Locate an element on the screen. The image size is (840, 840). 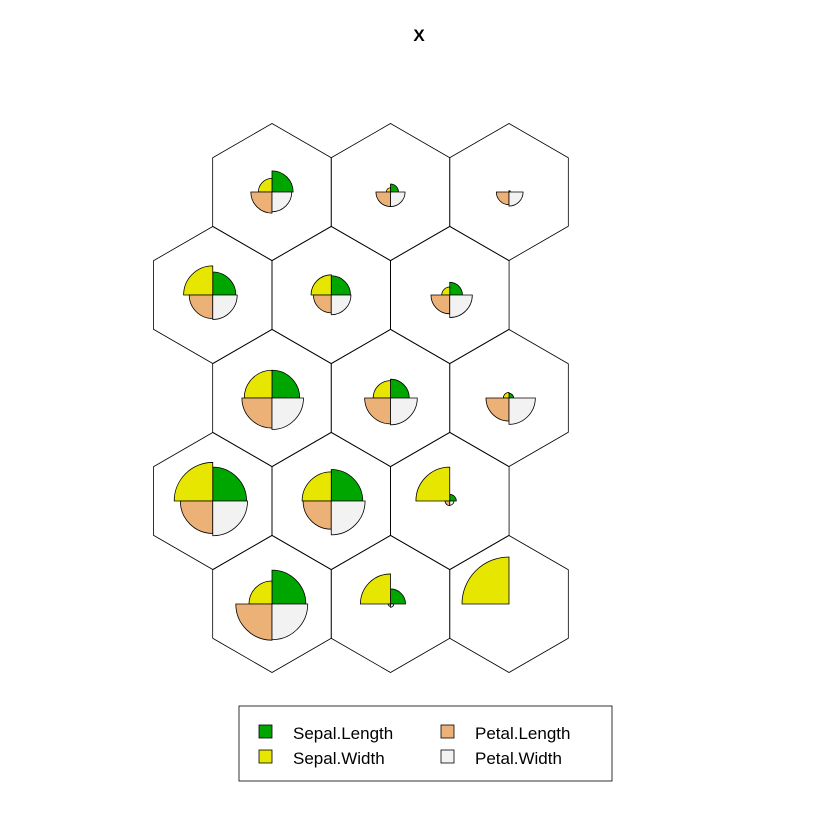
som-unit-9-petal-width-wedge is located at coordinates (522, 411).